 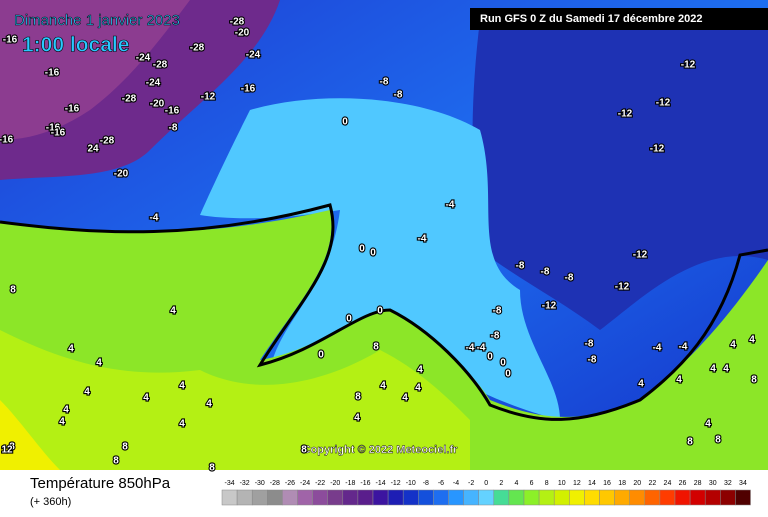 I want to click on legend-tick-label: -20, so click(x=335, y=483).